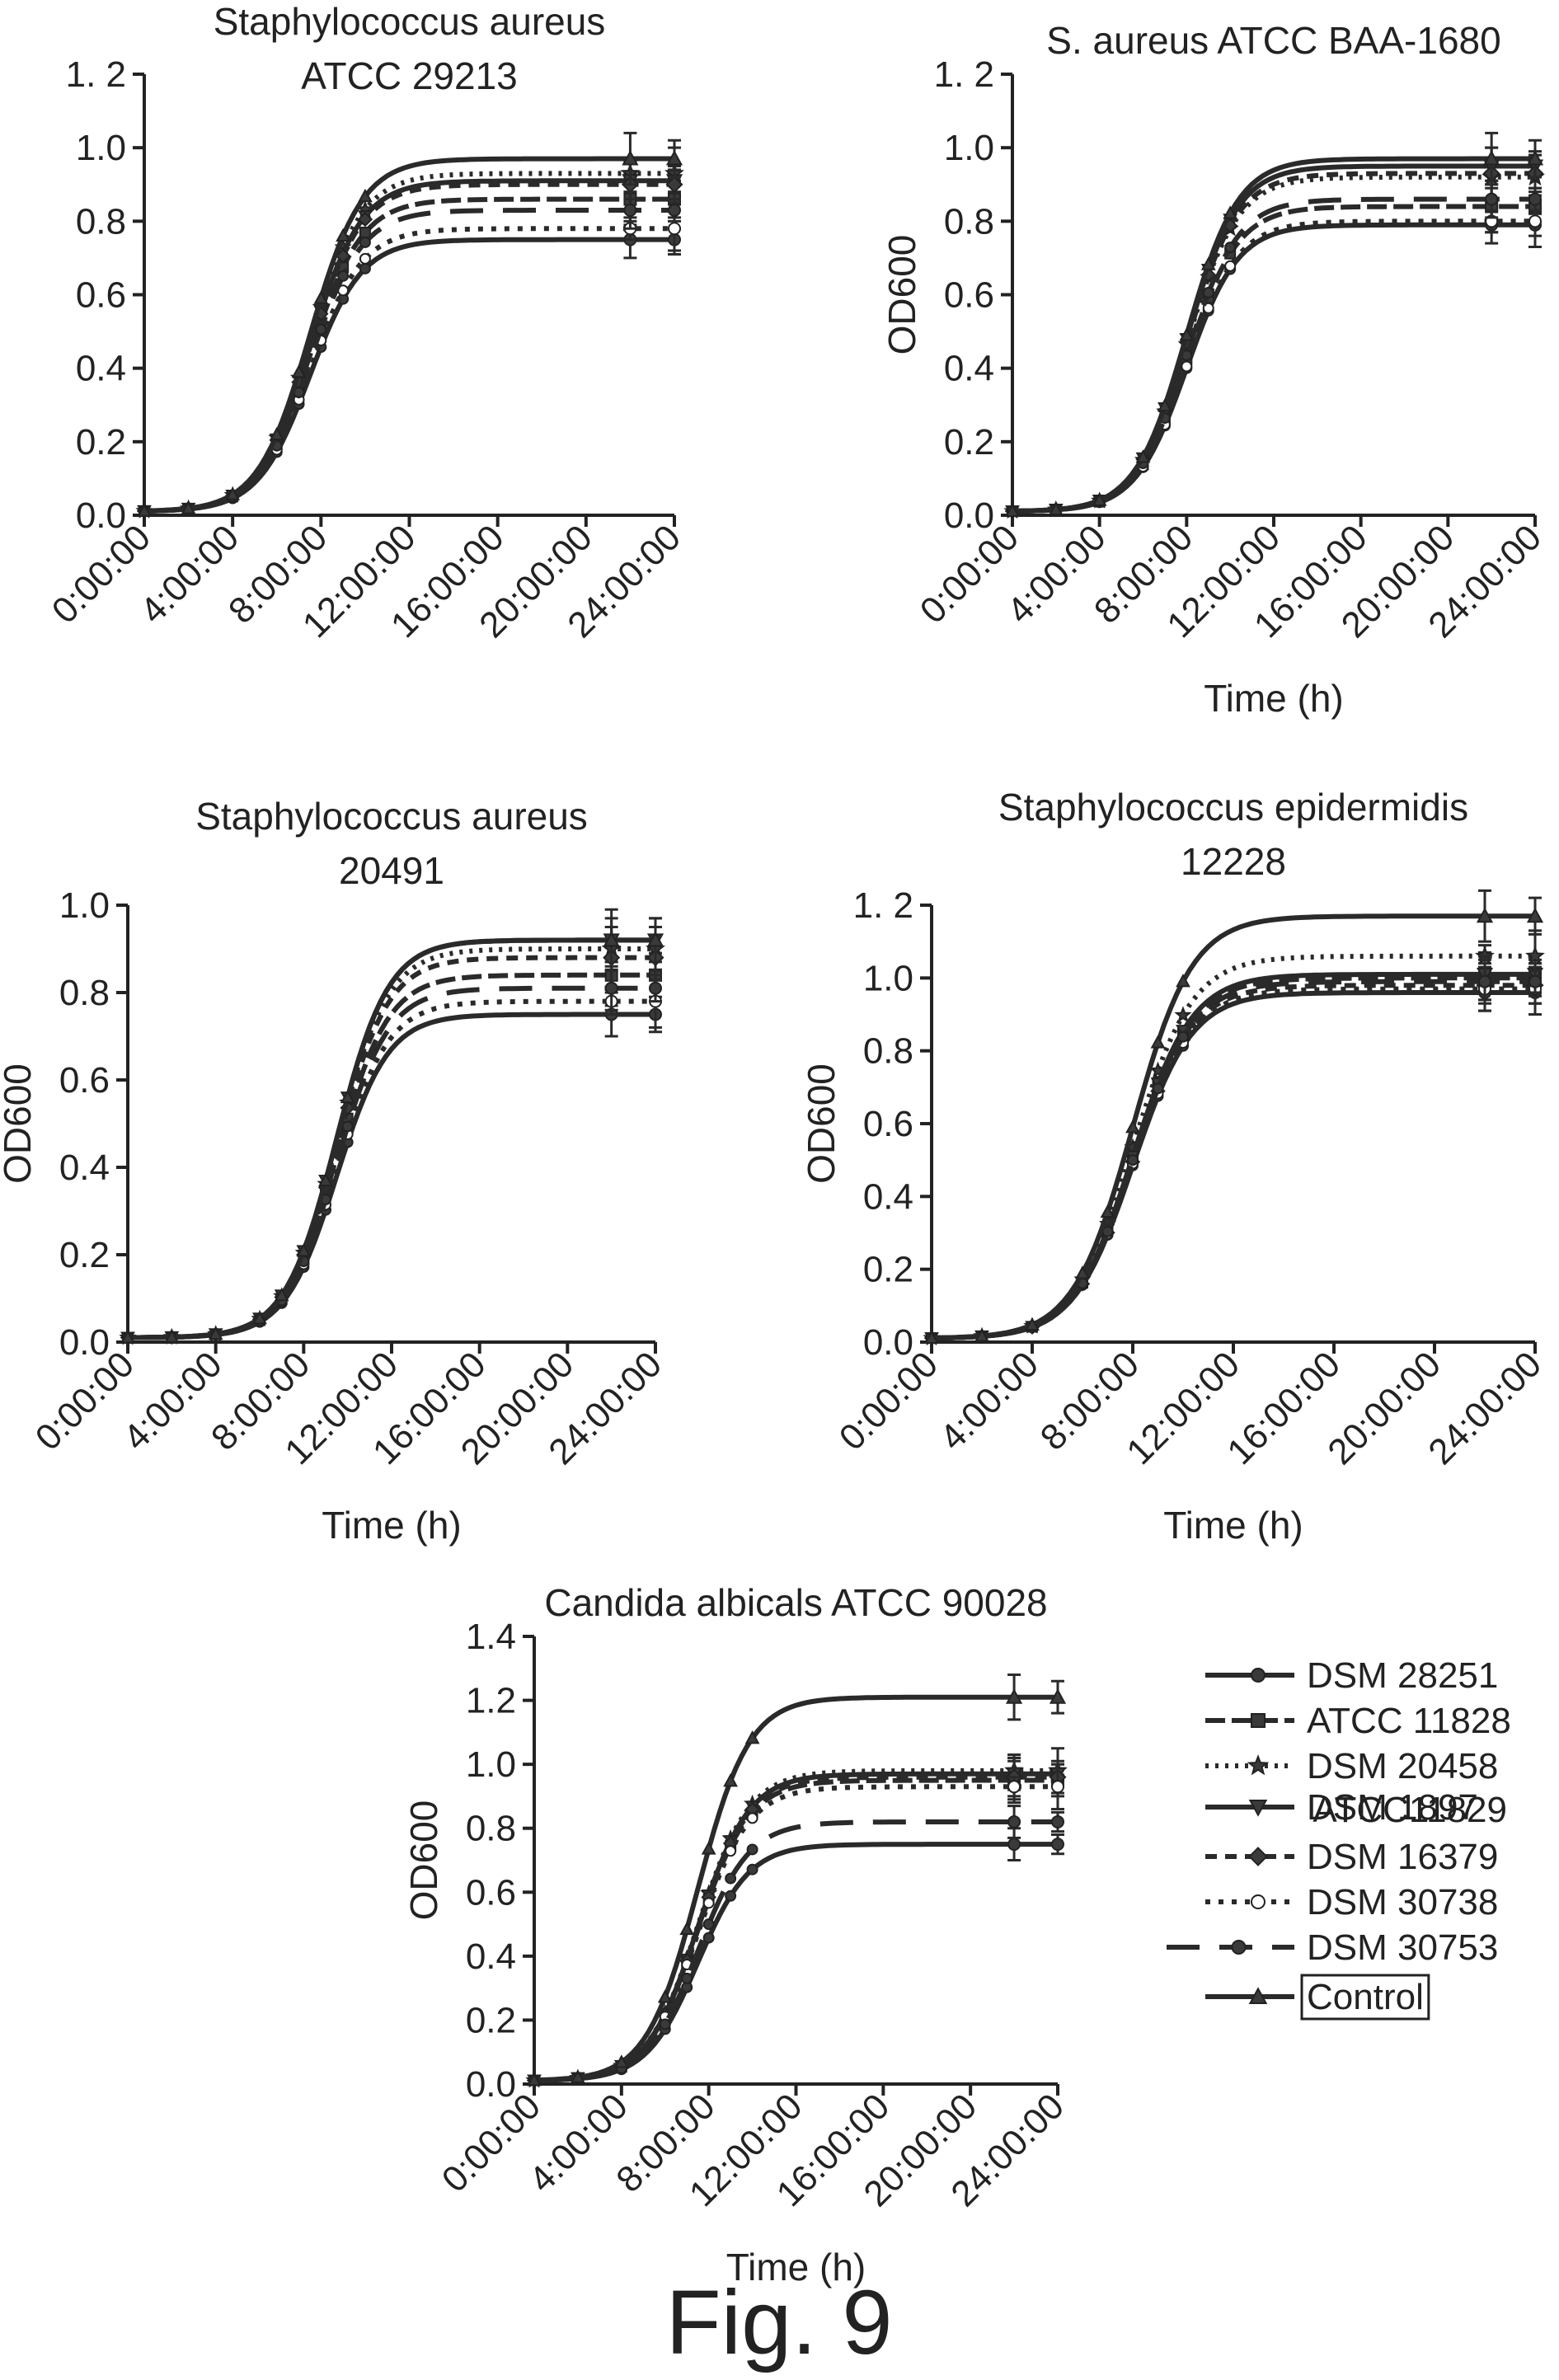  Describe the element at coordinates (1393, 1807) in the screenshot. I see `legend-label: DSM 1897` at that location.